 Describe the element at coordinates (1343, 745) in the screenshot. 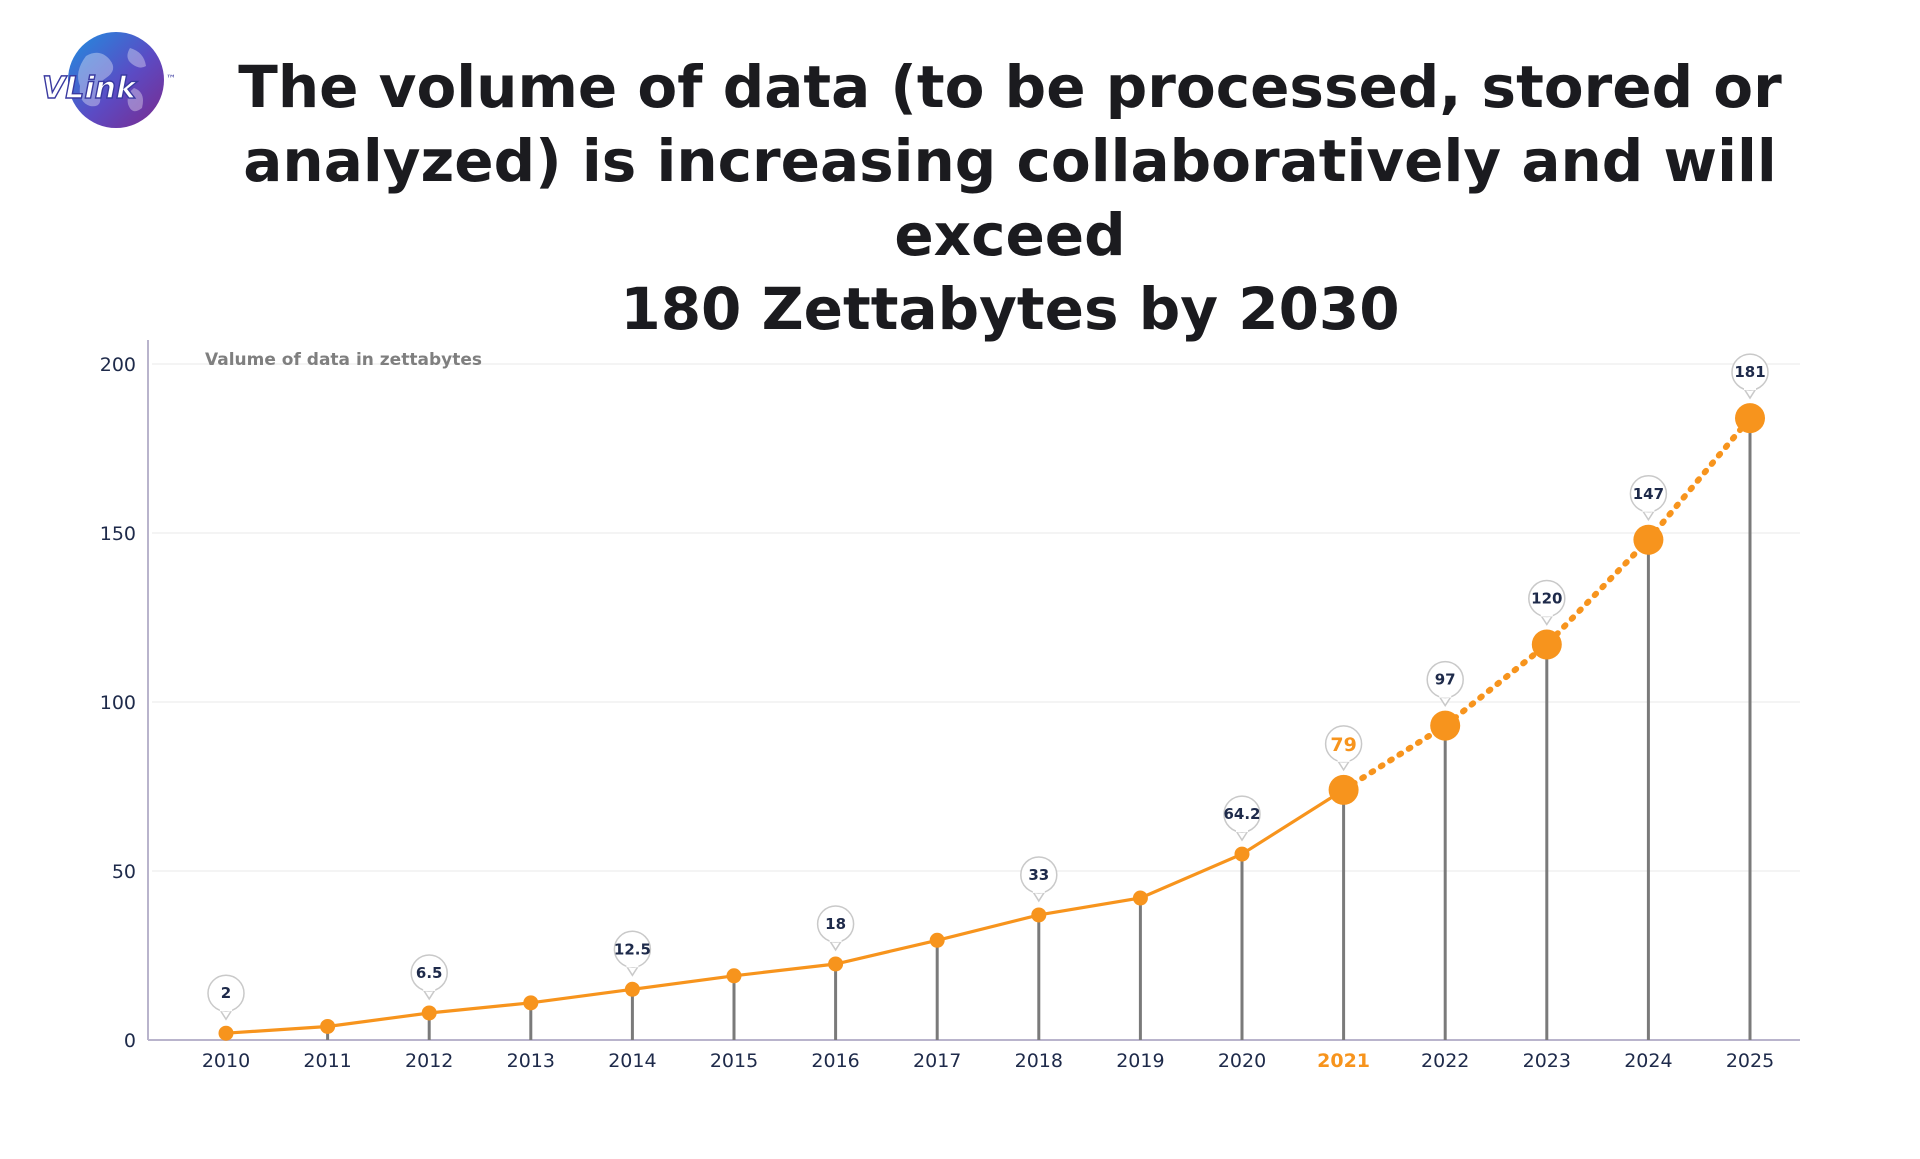

I see `value-label-2021: 79` at that location.